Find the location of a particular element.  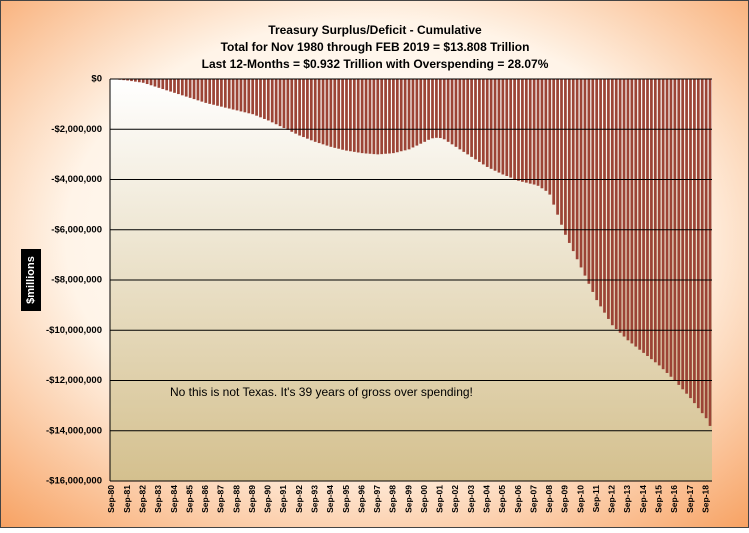

x-tick-label: Sep-03 is located at coordinates (471, 499).